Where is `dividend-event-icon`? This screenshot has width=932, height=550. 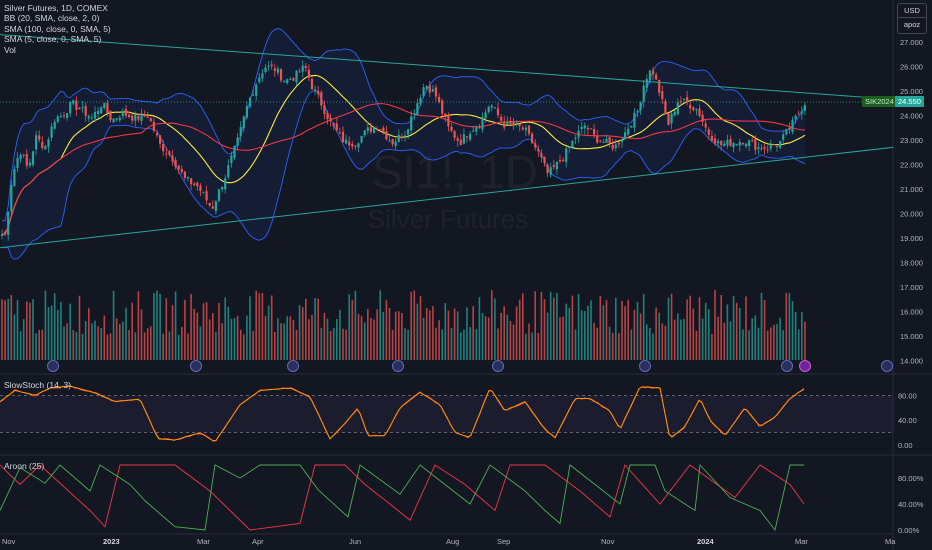
dividend-event-icon is located at coordinates (787, 366).